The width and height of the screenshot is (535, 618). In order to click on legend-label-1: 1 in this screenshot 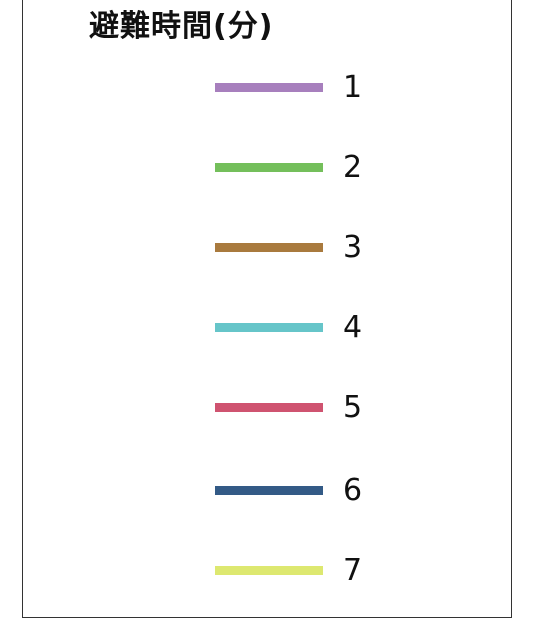, I will do `click(353, 87)`.